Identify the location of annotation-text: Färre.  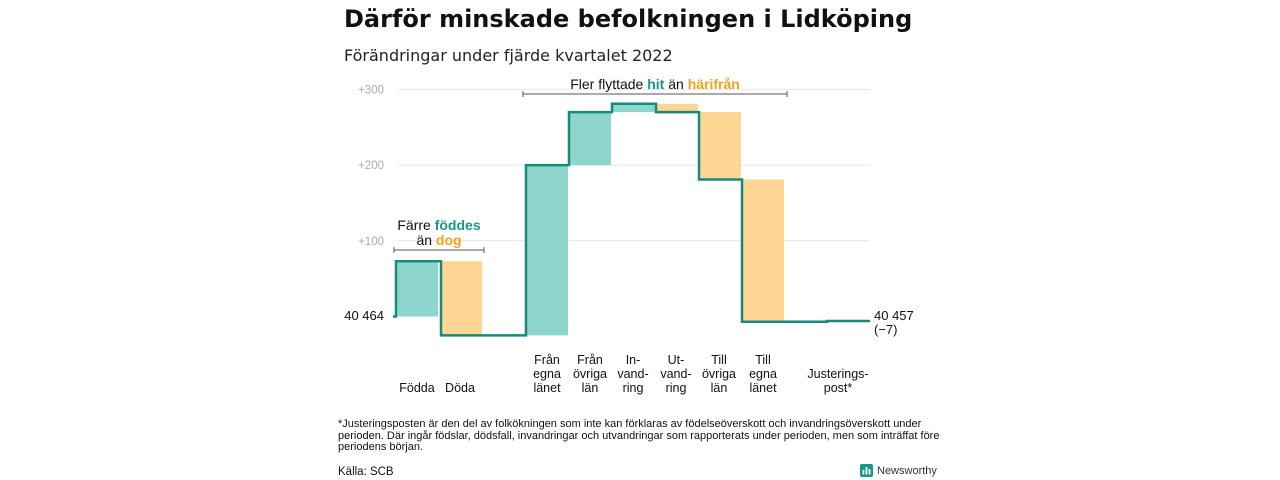
(415, 225).